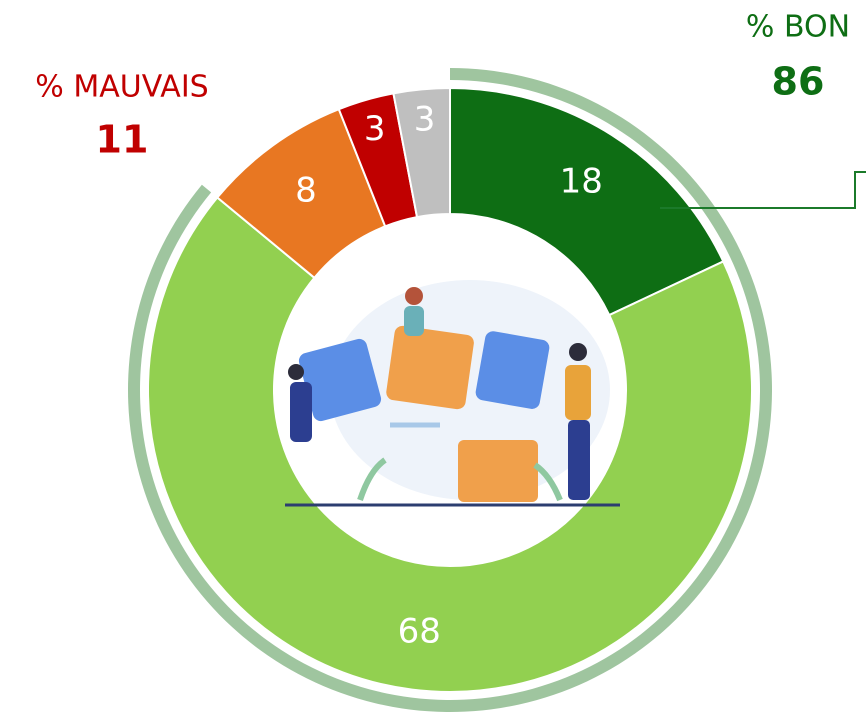  Describe the element at coordinates (763, 190) in the screenshot. I see `leader-line` at that location.